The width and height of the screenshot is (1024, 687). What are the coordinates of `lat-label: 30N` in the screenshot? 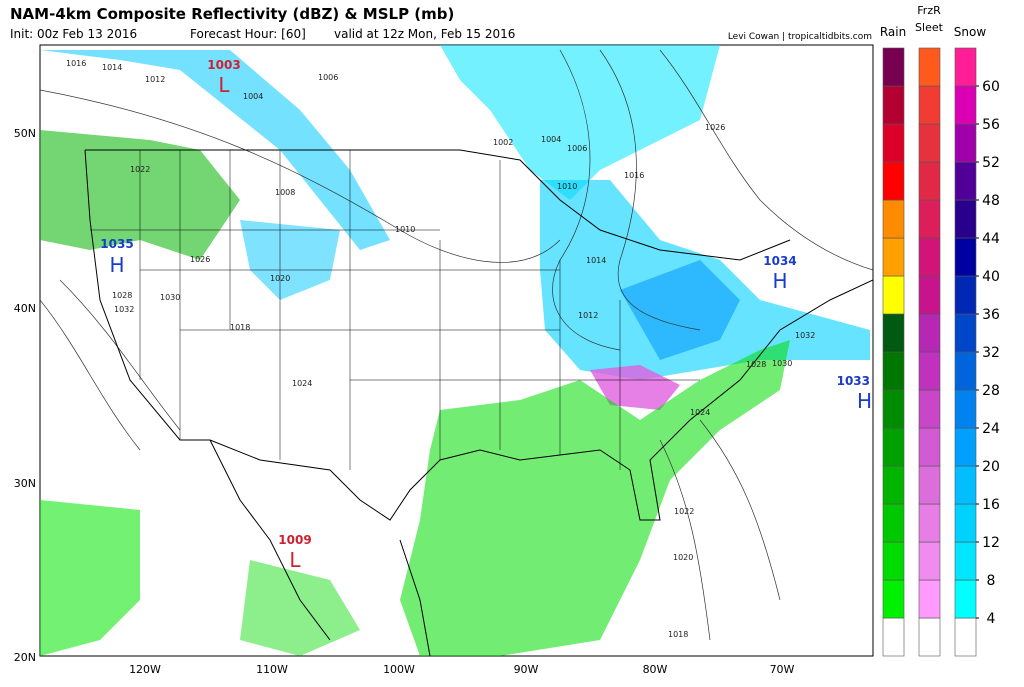 It's located at (25, 483).